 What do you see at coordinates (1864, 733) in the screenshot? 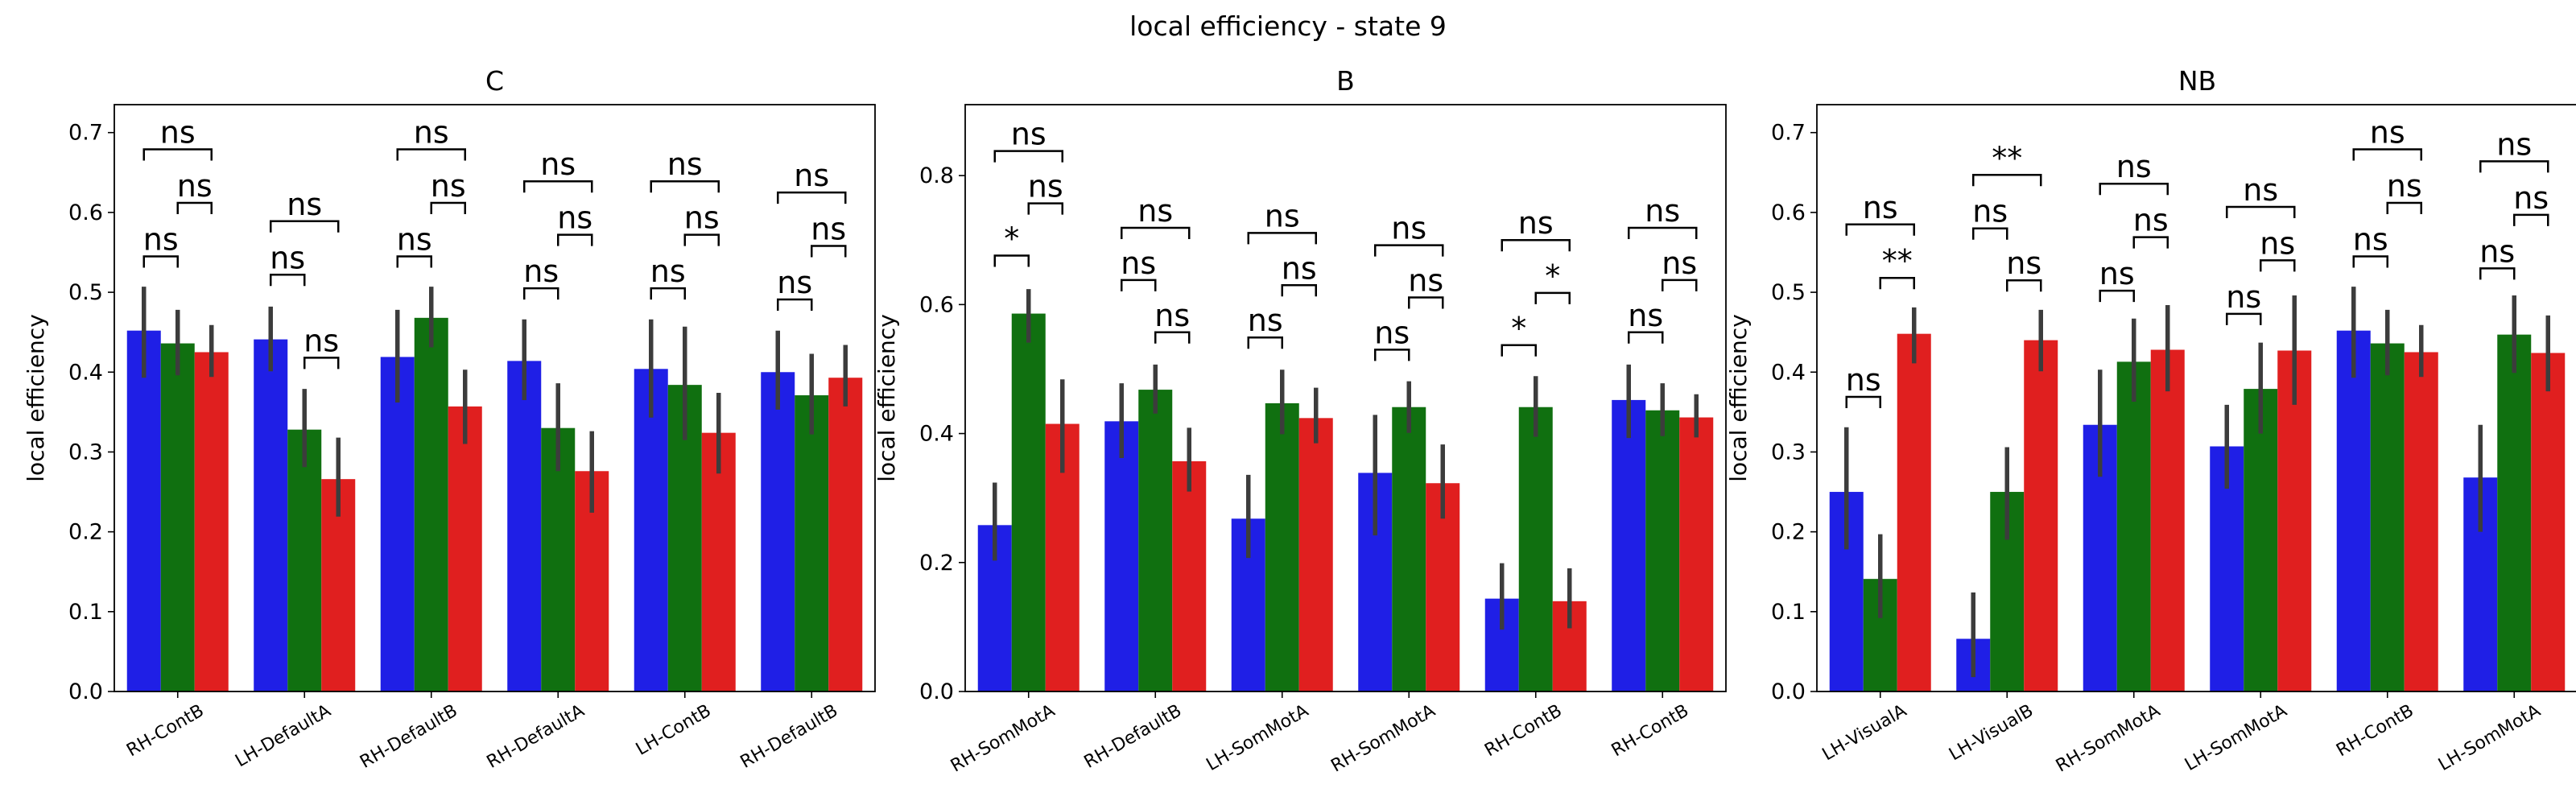
I see `x-tick-label: LH-VisualA` at bounding box center [1864, 733].